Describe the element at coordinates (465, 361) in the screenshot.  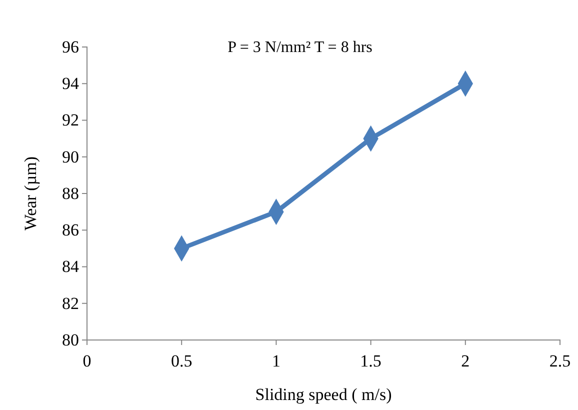
I see `x-tick-label: 2` at that location.